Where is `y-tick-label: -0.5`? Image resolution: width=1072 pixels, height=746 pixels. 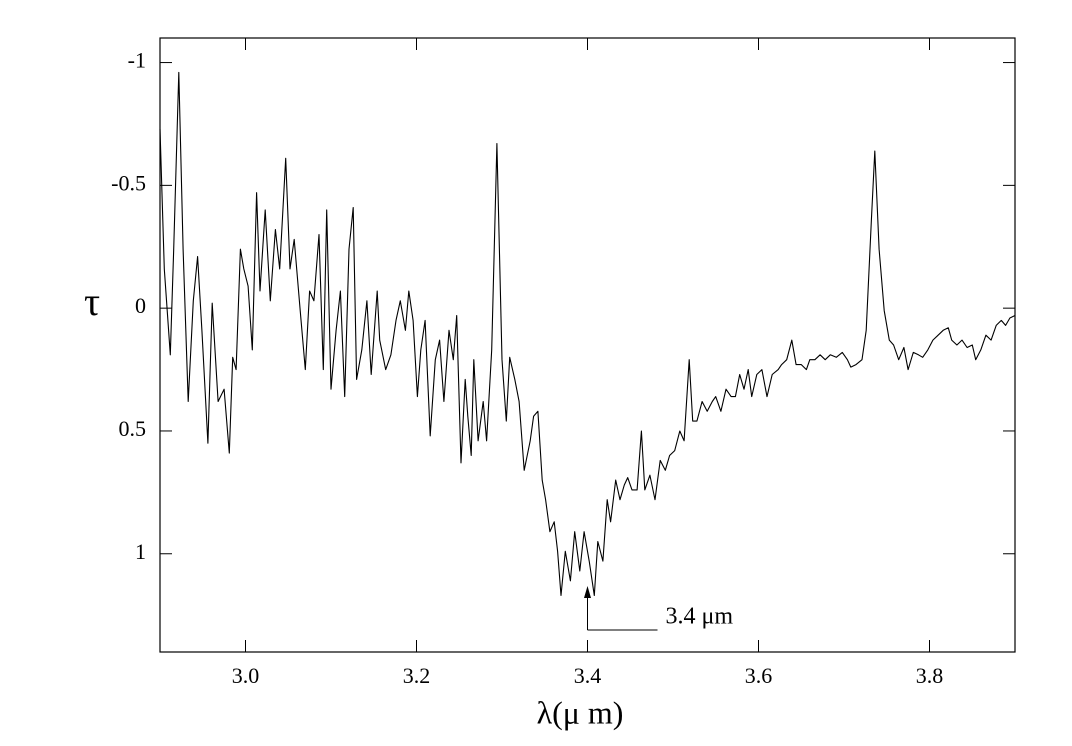
y-tick-label: -0.5 is located at coordinates (128, 182).